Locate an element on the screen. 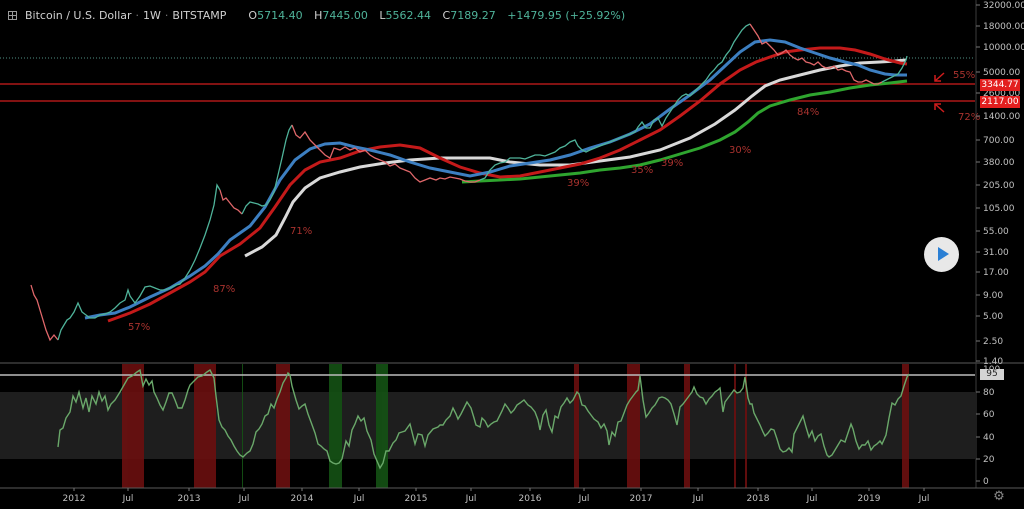 Image resolution: width=1024 pixels, height=509 pixels. time-tick: 2018 is located at coordinates (758, 499).